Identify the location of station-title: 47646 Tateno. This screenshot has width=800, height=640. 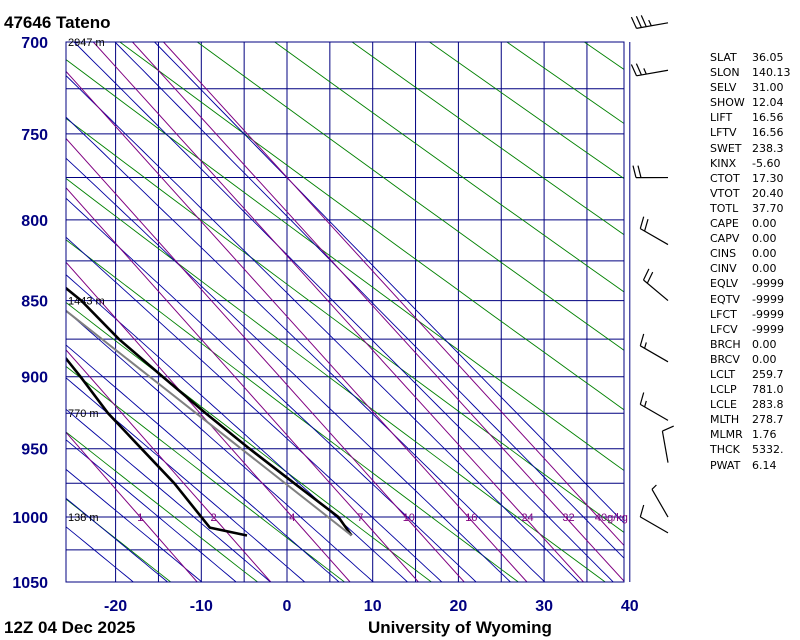
(57, 22).